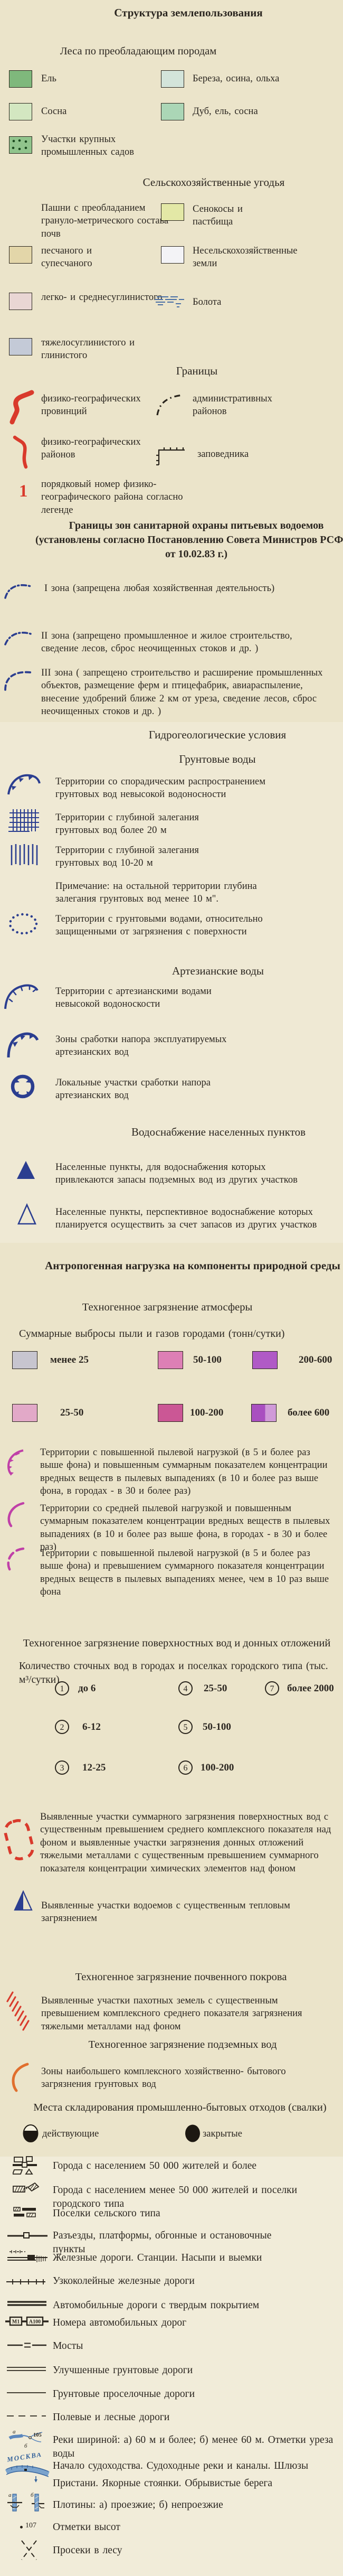 This screenshot has height=2576, width=343. I want to click on district-boundary-icon, so click(22, 452).